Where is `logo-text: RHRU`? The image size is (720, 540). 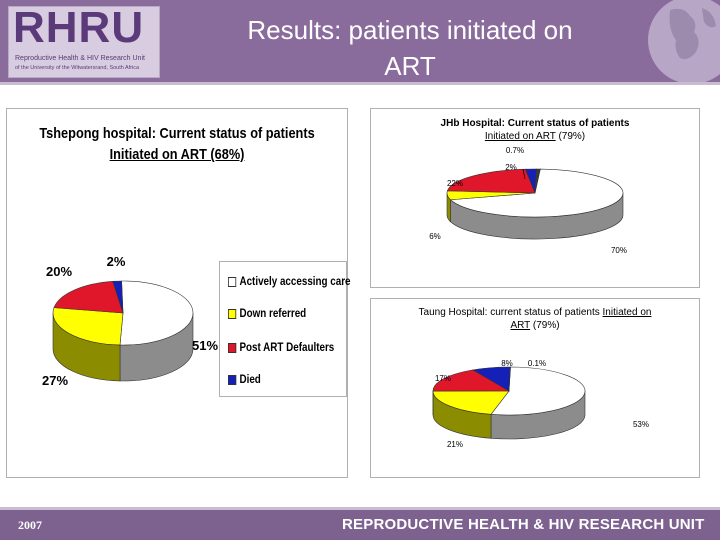 logo-text: RHRU is located at coordinates (79, 27).